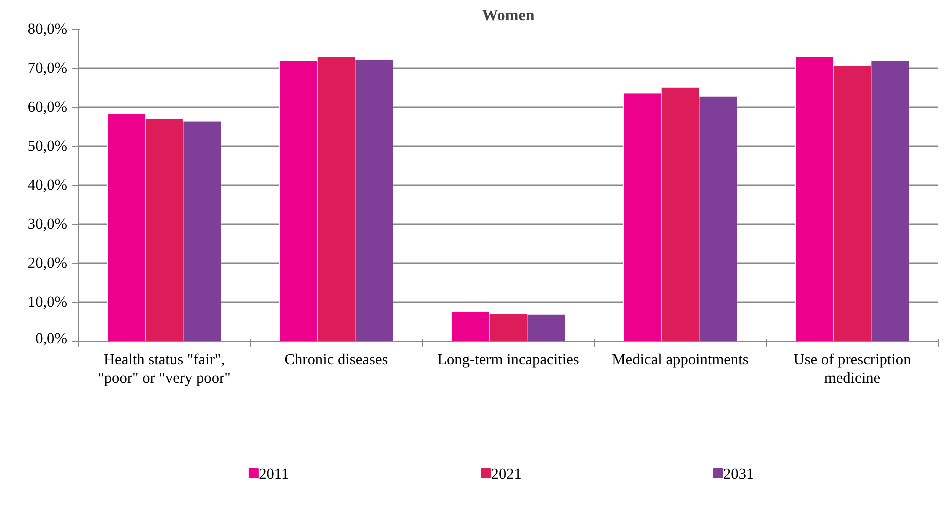  Describe the element at coordinates (48, 302) in the screenshot. I see `y-tick-label: 10,0%` at that location.